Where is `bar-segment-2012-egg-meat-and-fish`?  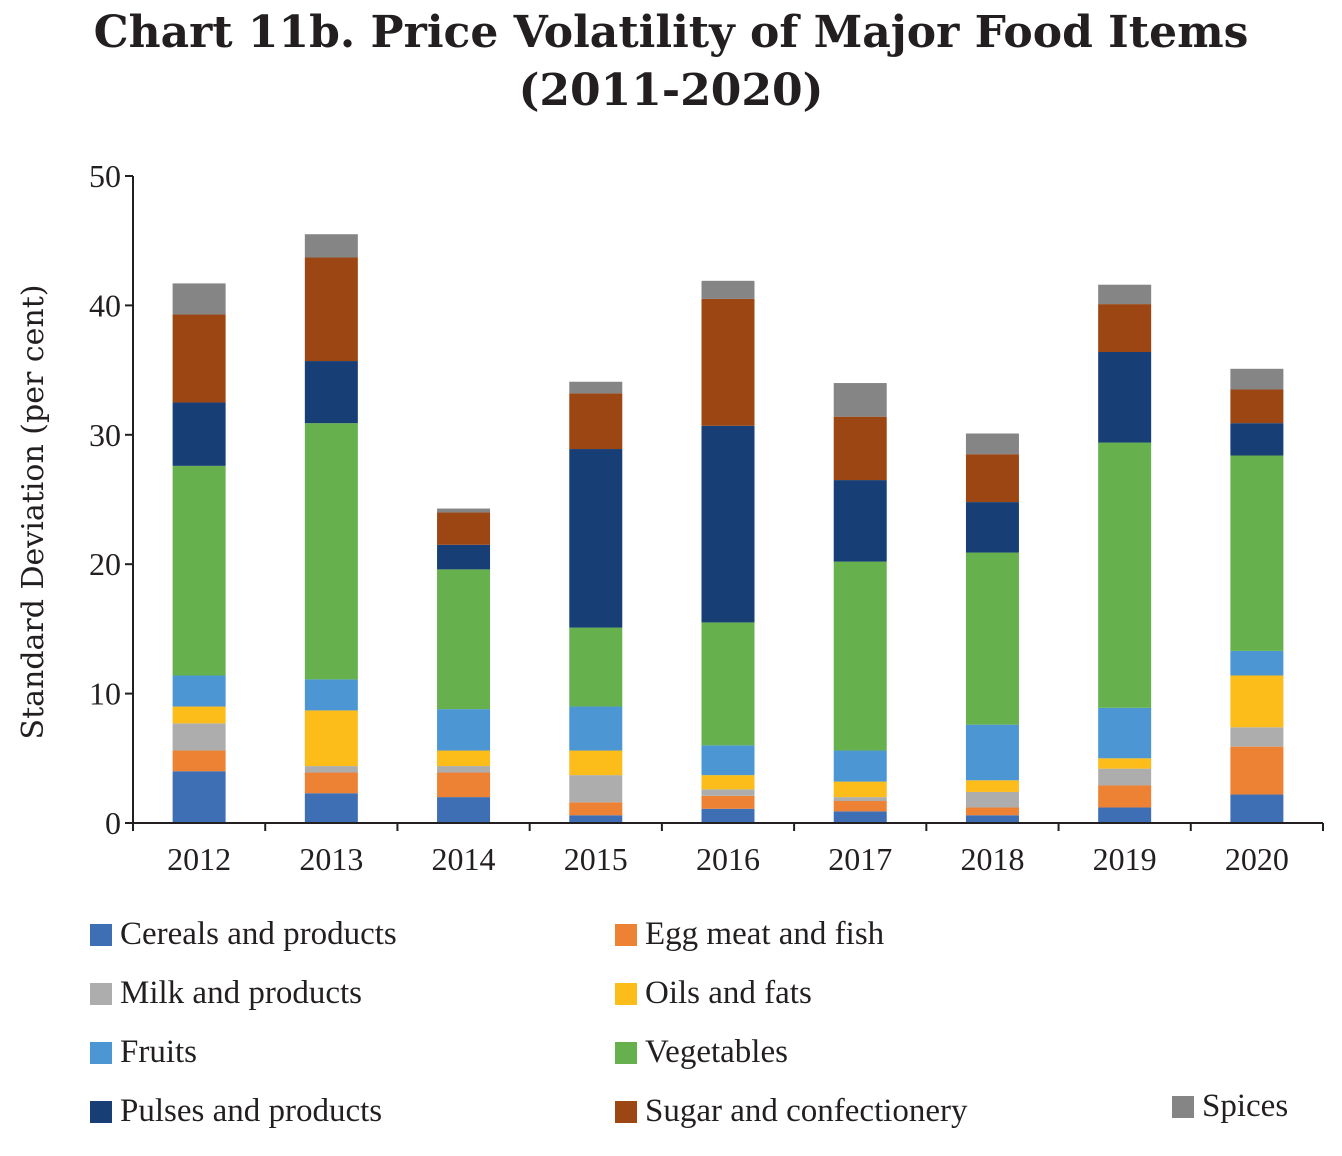
bar-segment-2012-egg-meat-and-fish is located at coordinates (199, 761).